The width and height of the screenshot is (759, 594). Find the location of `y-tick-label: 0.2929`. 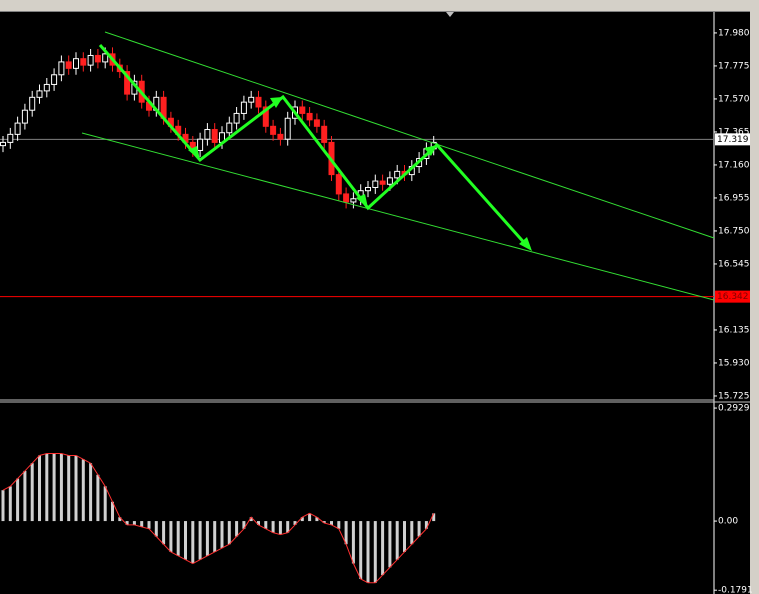

y-tick-label: 0.2929 is located at coordinates (734, 409).